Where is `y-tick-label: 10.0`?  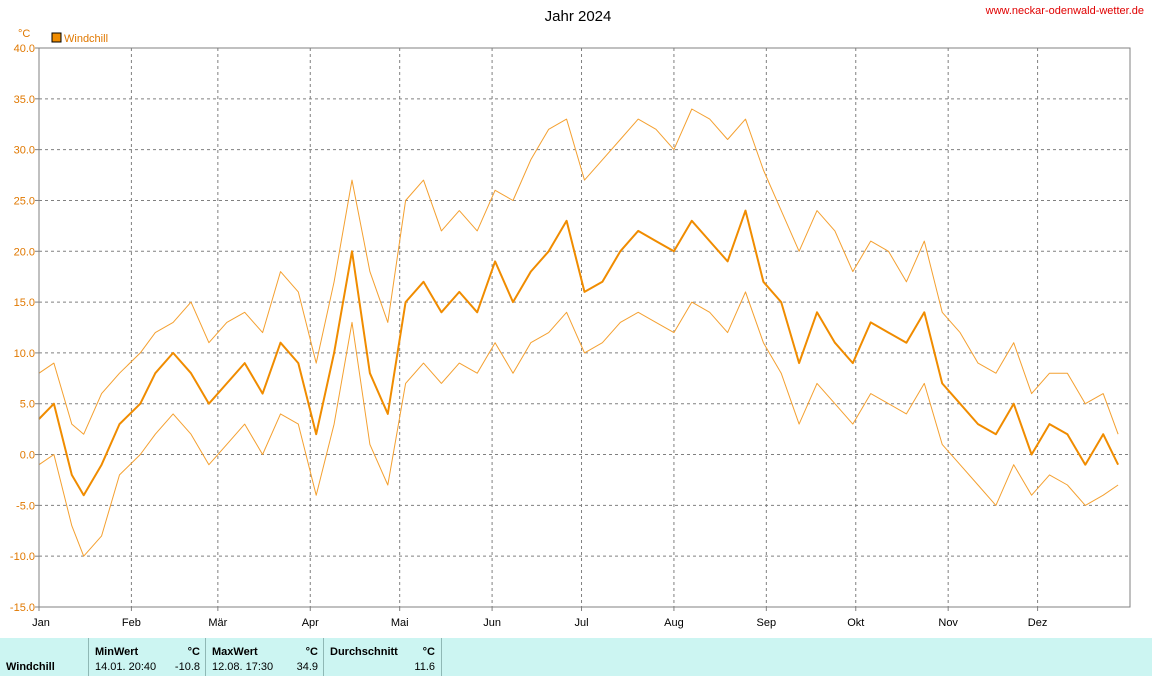
y-tick-label: 10.0 is located at coordinates (24, 354).